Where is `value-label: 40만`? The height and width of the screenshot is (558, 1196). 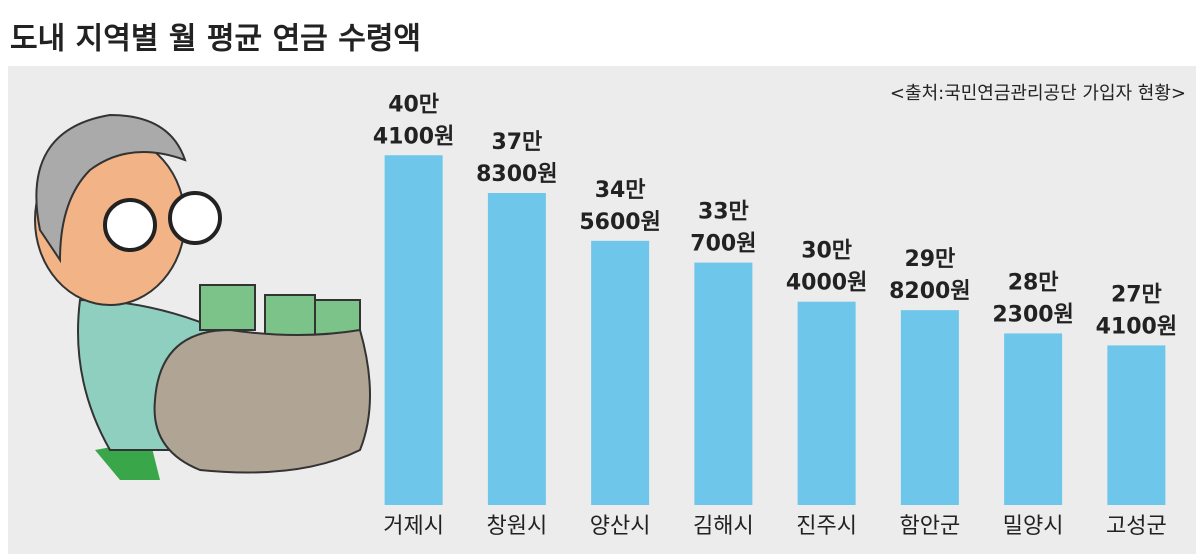 value-label: 40만 is located at coordinates (413, 104).